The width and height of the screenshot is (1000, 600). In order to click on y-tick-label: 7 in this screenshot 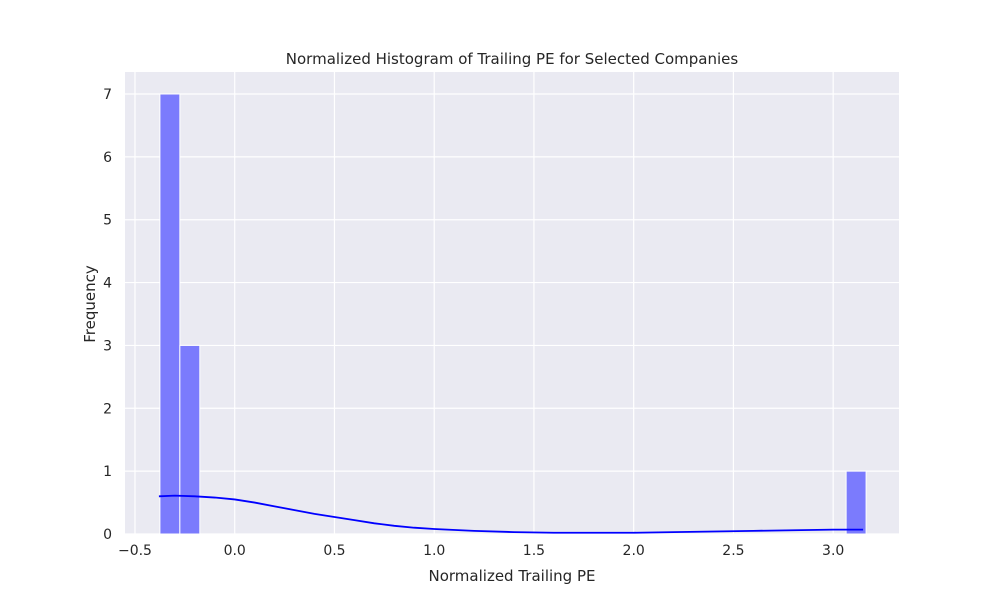, I will do `click(107, 95)`.